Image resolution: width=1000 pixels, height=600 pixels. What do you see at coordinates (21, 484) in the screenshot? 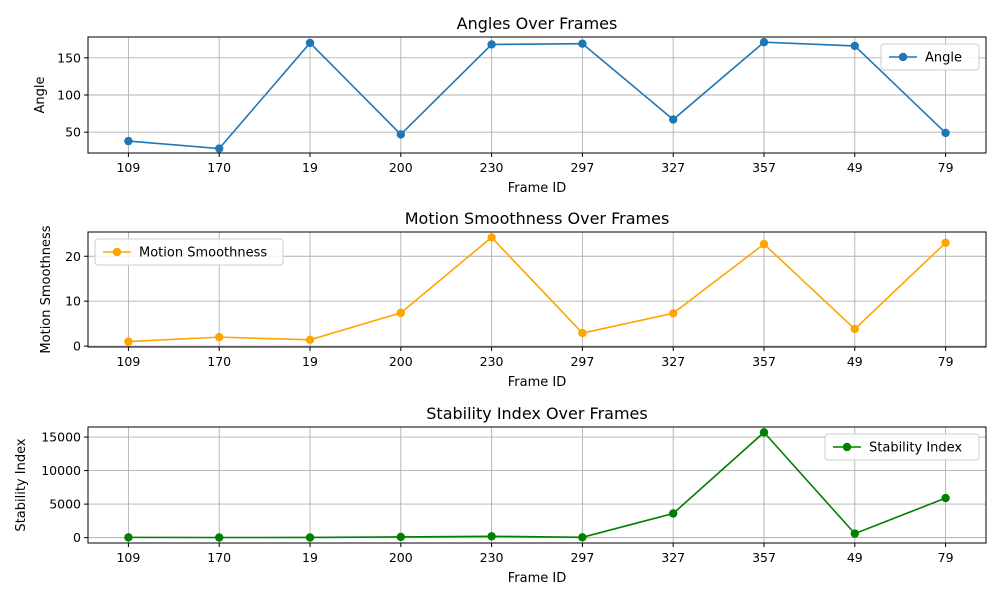
I see `y-axis-label: Stability Index` at bounding box center [21, 484].